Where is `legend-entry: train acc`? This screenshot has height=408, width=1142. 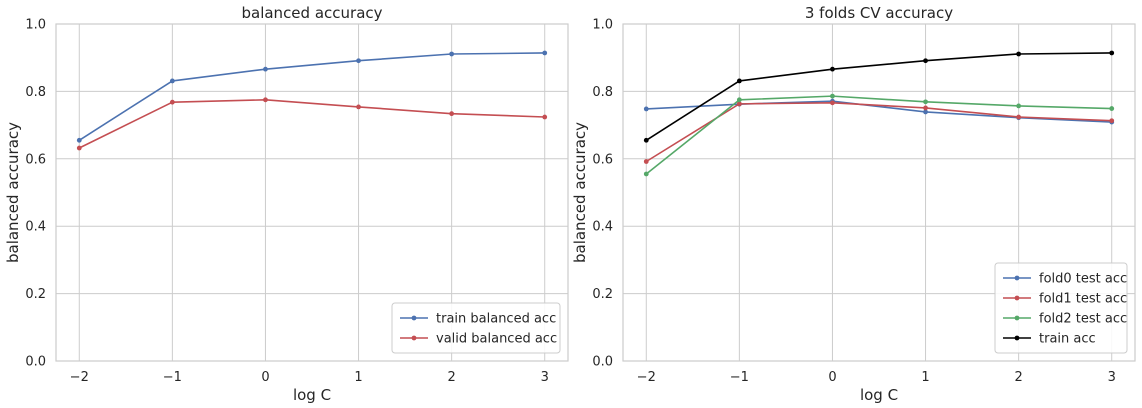 legend-entry: train acc is located at coordinates (1067, 339).